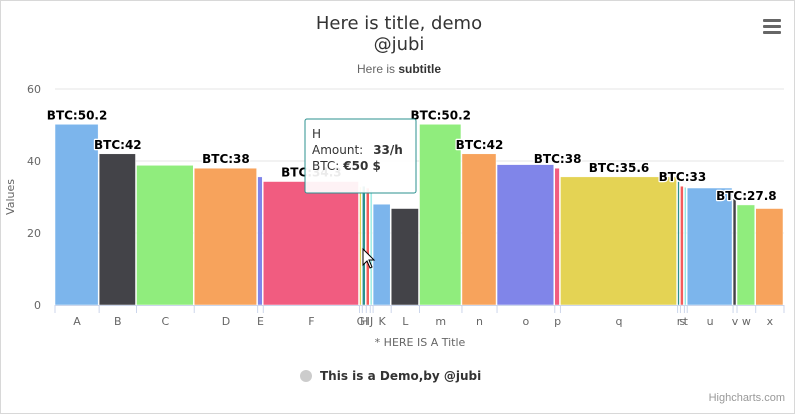  What do you see at coordinates (440, 321) in the screenshot?
I see `x-tick-label: m` at bounding box center [440, 321].